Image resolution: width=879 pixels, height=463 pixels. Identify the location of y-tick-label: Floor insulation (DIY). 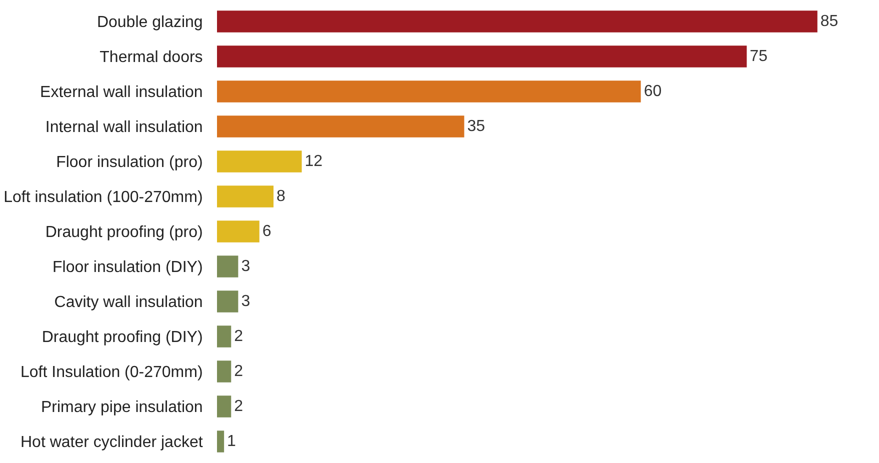
(127, 267).